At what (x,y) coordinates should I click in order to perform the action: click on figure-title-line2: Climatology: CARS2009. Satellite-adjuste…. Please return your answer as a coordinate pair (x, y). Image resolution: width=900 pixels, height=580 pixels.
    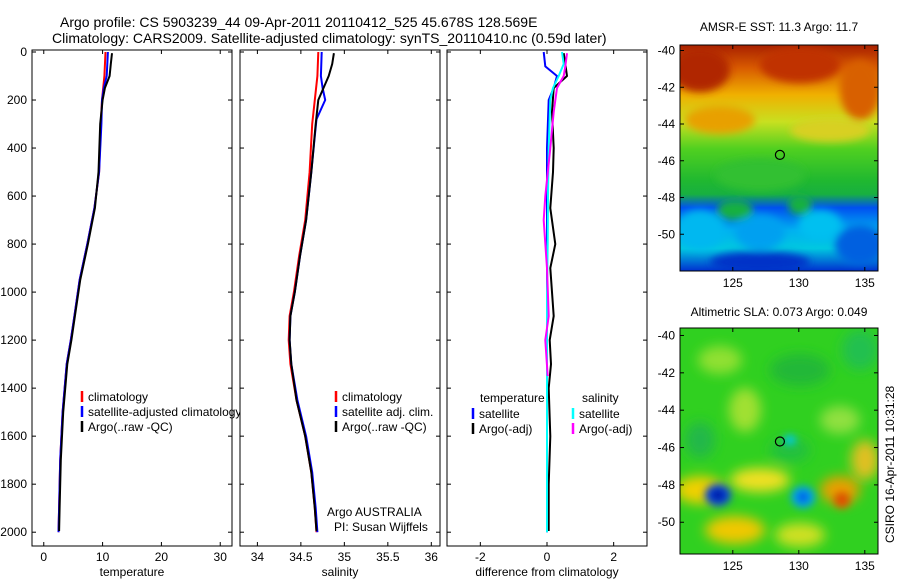
    Looking at the image, I should click on (329, 38).